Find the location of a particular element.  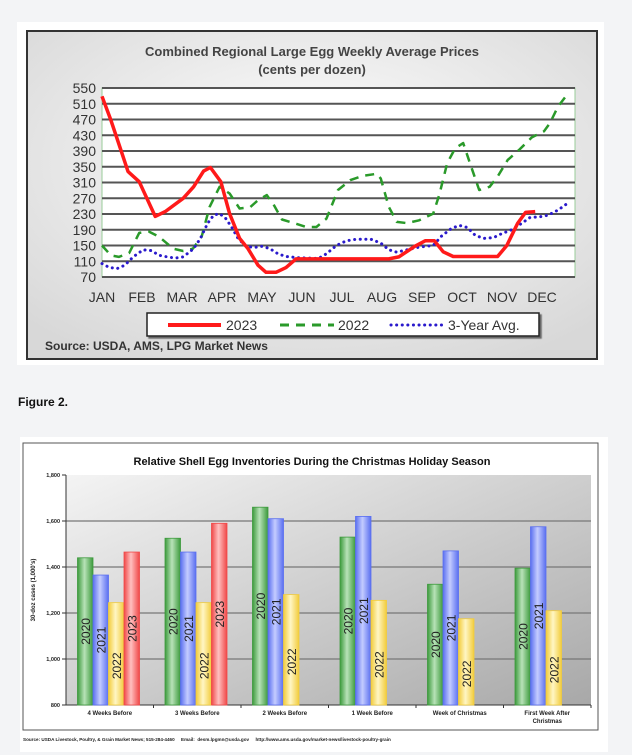

x-tick-label: FEB is located at coordinates (141, 297).